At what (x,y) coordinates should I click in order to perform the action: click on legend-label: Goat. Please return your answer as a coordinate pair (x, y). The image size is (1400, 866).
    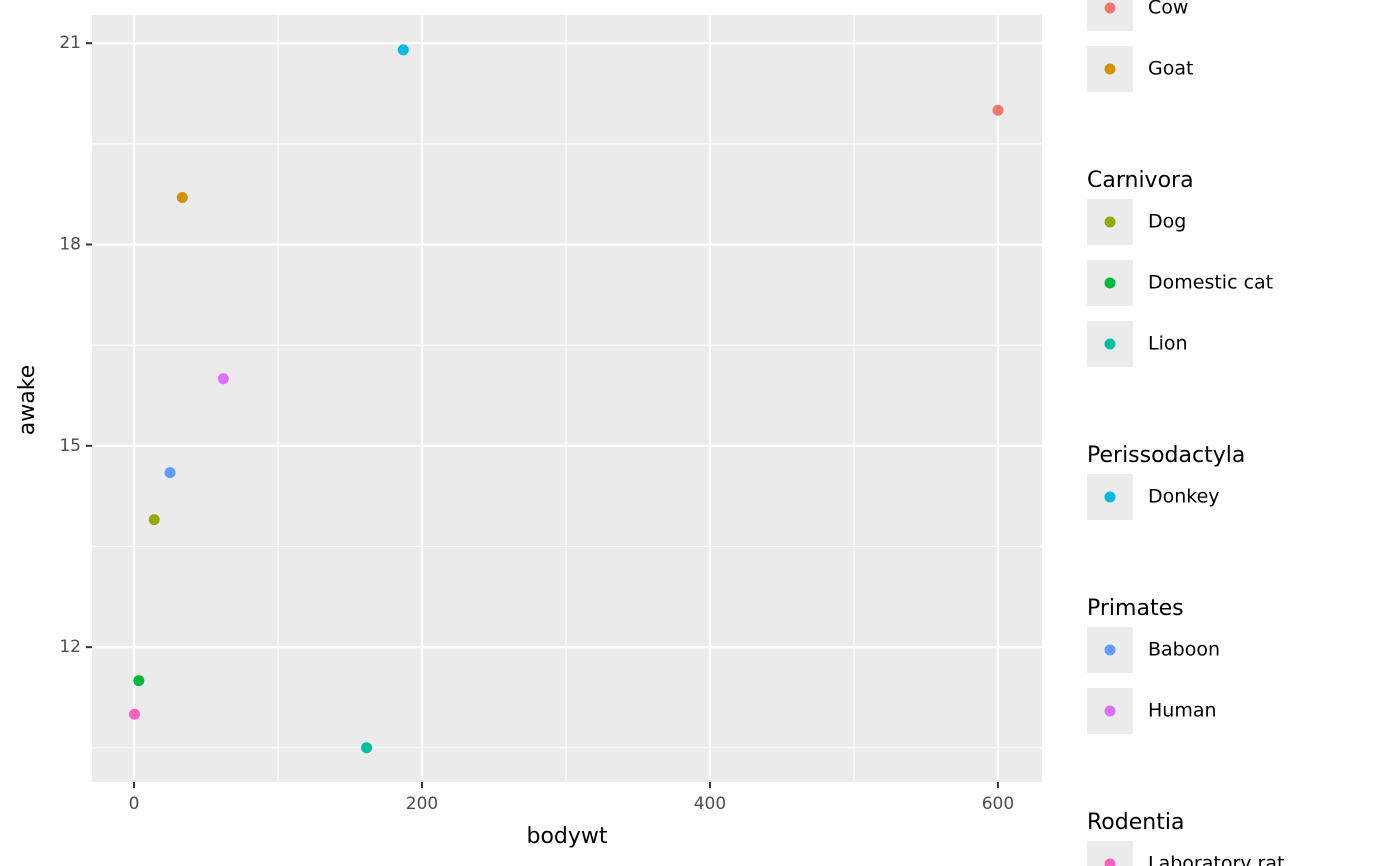
    Looking at the image, I should click on (1170, 69).